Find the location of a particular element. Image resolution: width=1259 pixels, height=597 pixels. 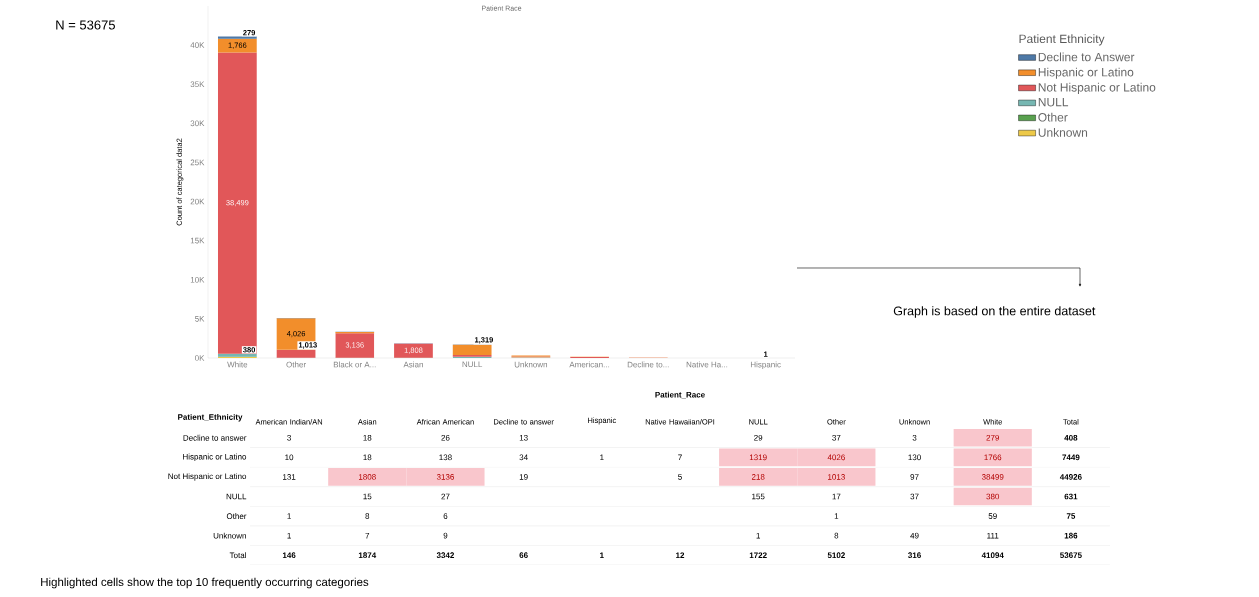

data-label: 6 is located at coordinates (445, 516).